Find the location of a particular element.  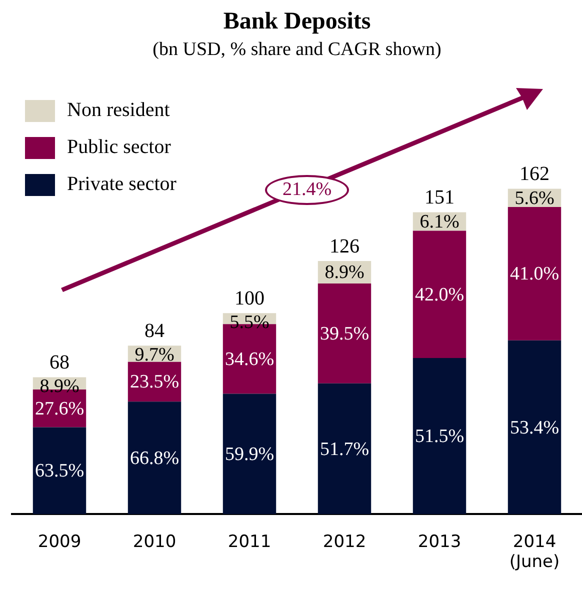

annotation: 51.5% is located at coordinates (439, 437).